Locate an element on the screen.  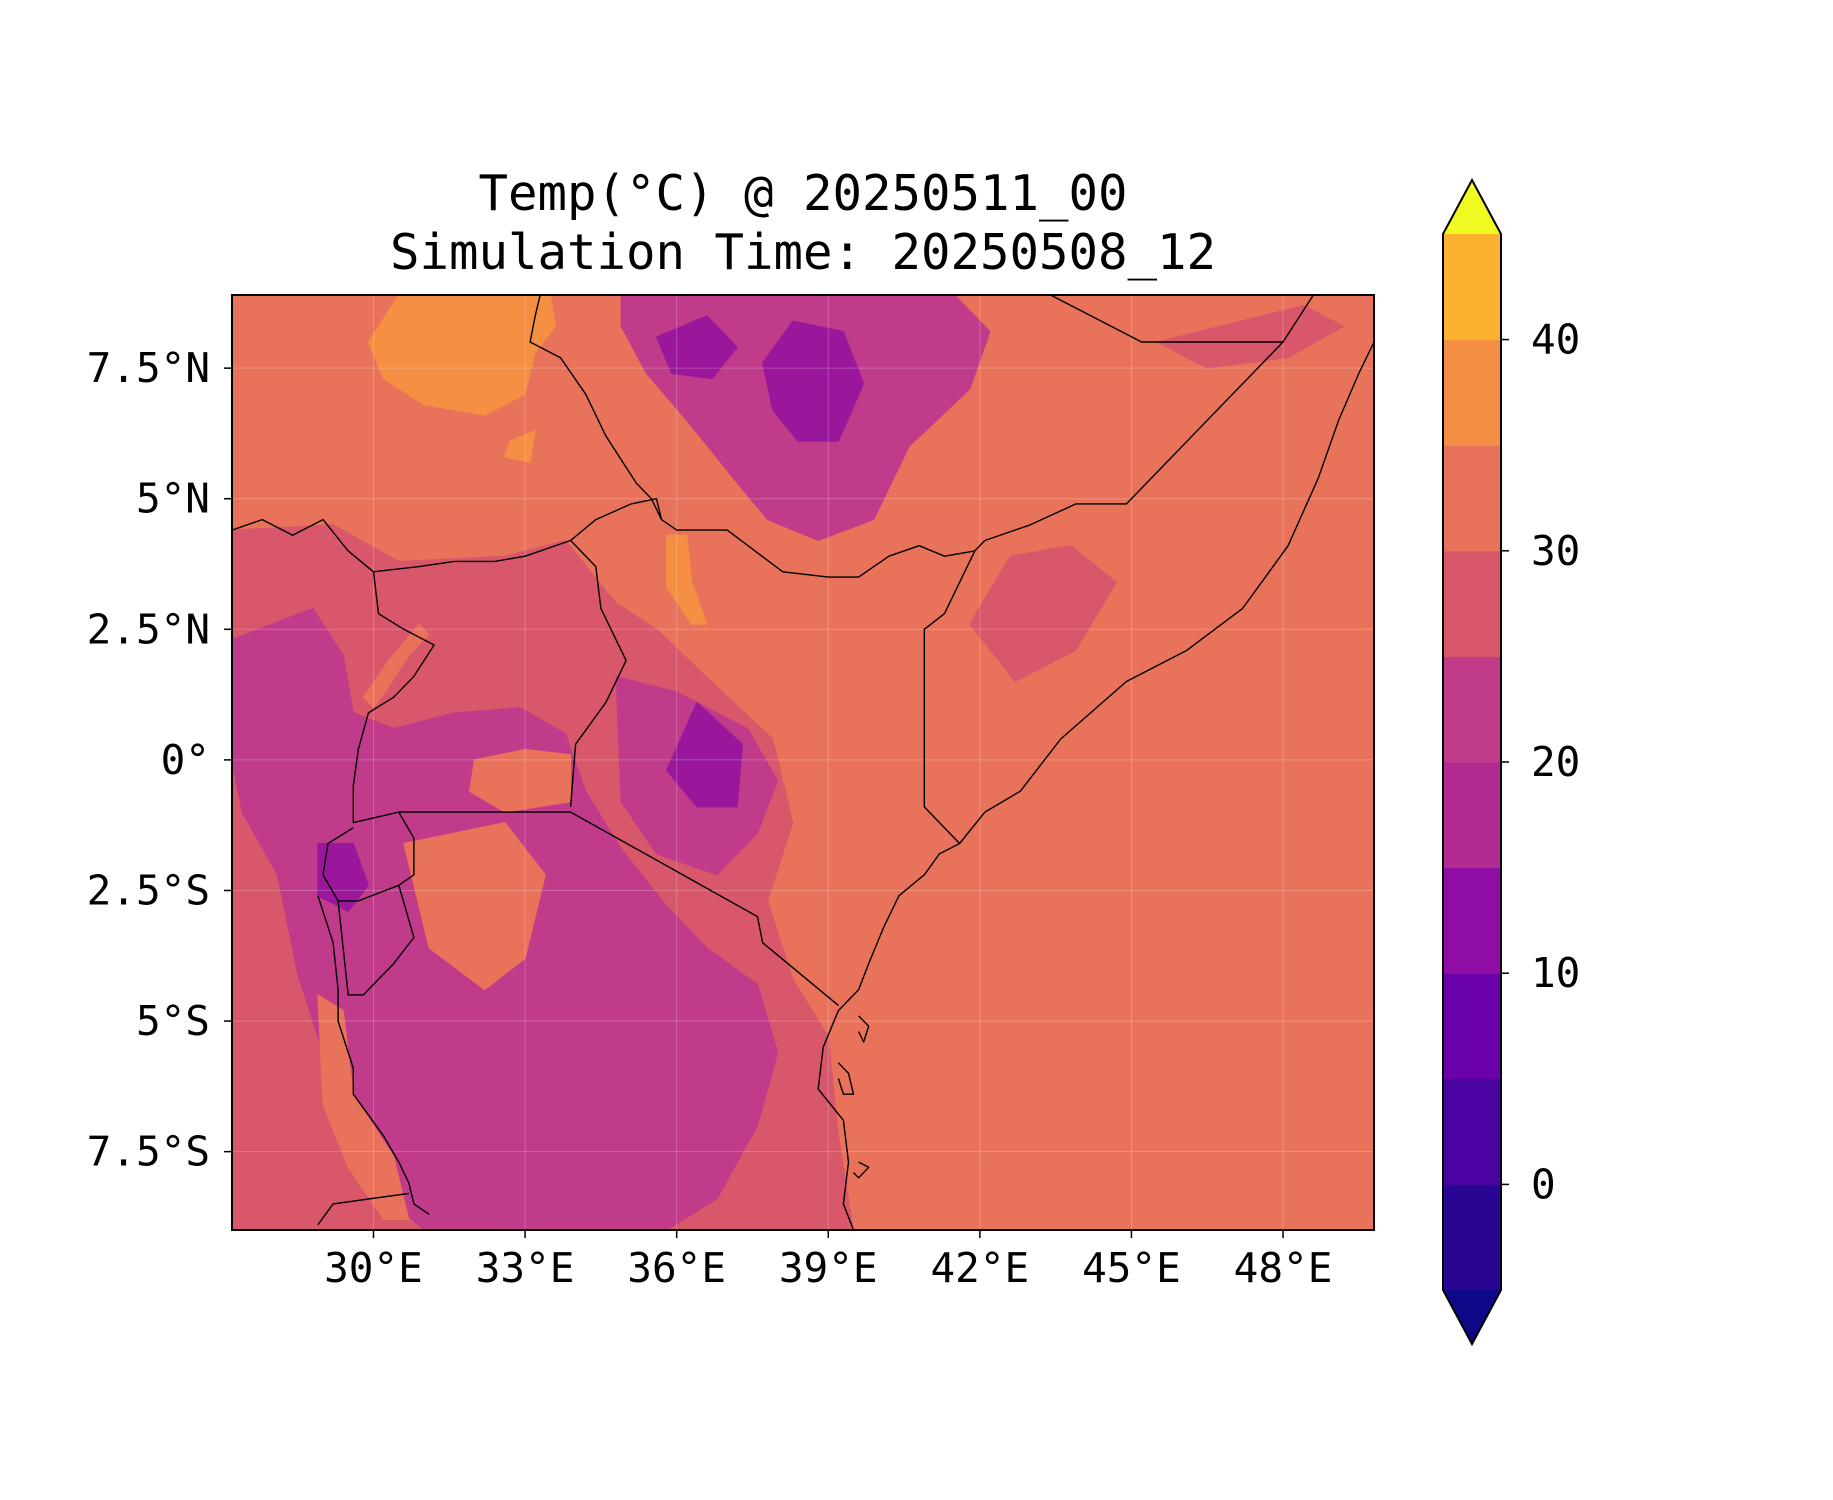
temperature-region-tanzania-central-warm is located at coordinates (474, 906).